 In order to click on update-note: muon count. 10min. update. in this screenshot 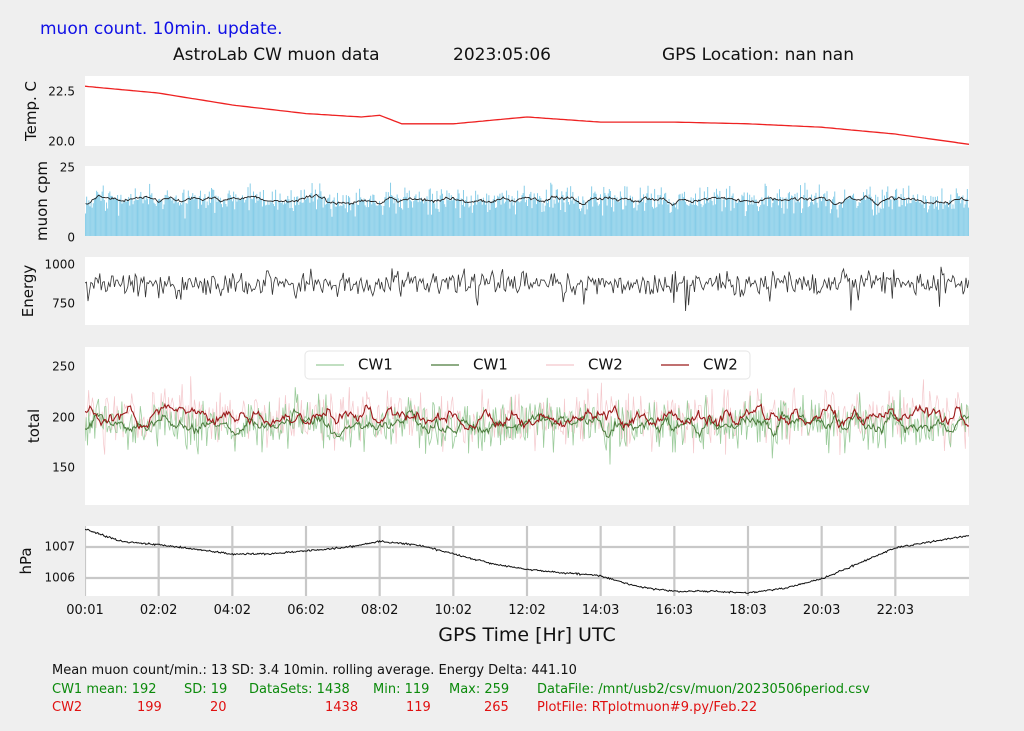, I will do `click(161, 29)`.